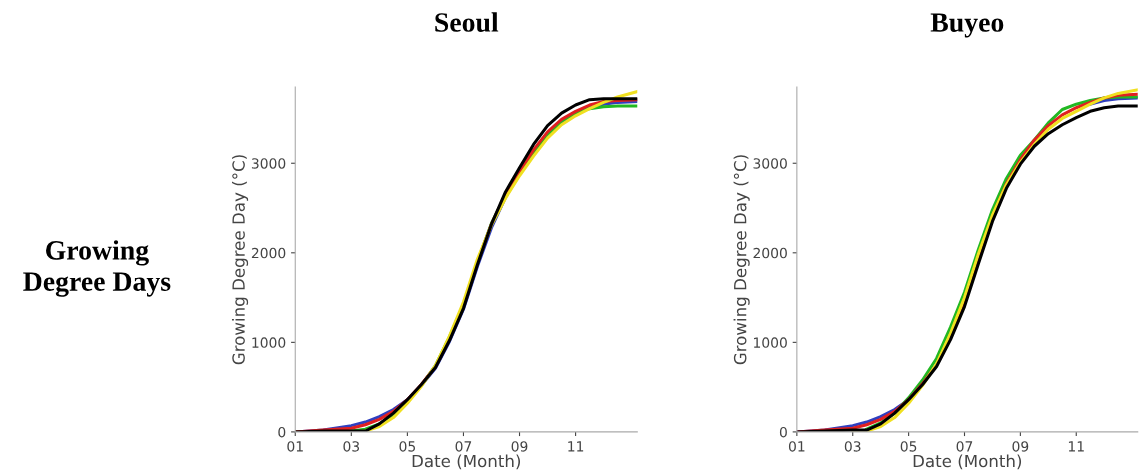 The image size is (1140, 471). What do you see at coordinates (467, 22) in the screenshot?
I see `chart-title: Seoul` at bounding box center [467, 22].